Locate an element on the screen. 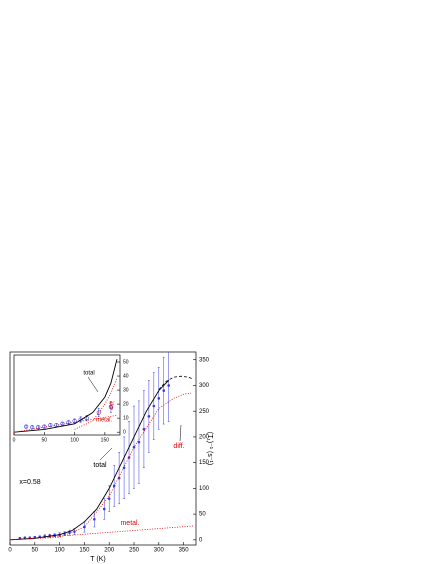 This screenshot has height=564, width=436. x-tick-label: 350 is located at coordinates (184, 551).